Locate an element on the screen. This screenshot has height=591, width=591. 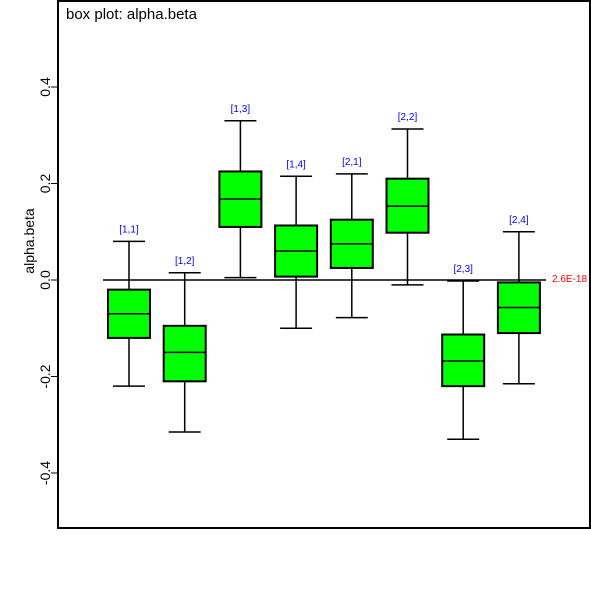
box-label: [1,2] is located at coordinates (185, 261).